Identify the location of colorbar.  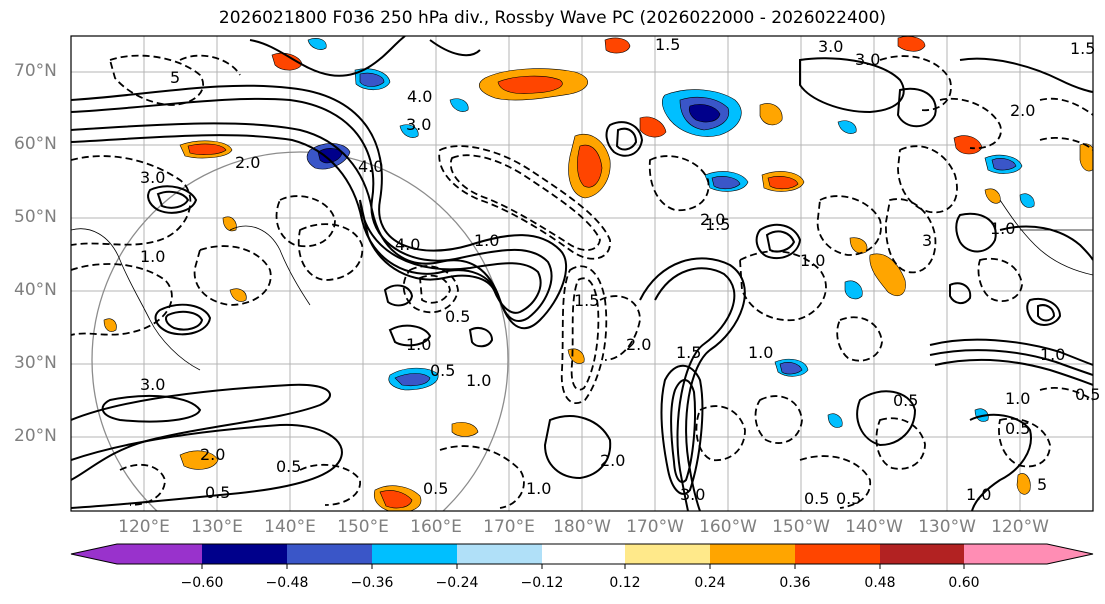
(582, 556).